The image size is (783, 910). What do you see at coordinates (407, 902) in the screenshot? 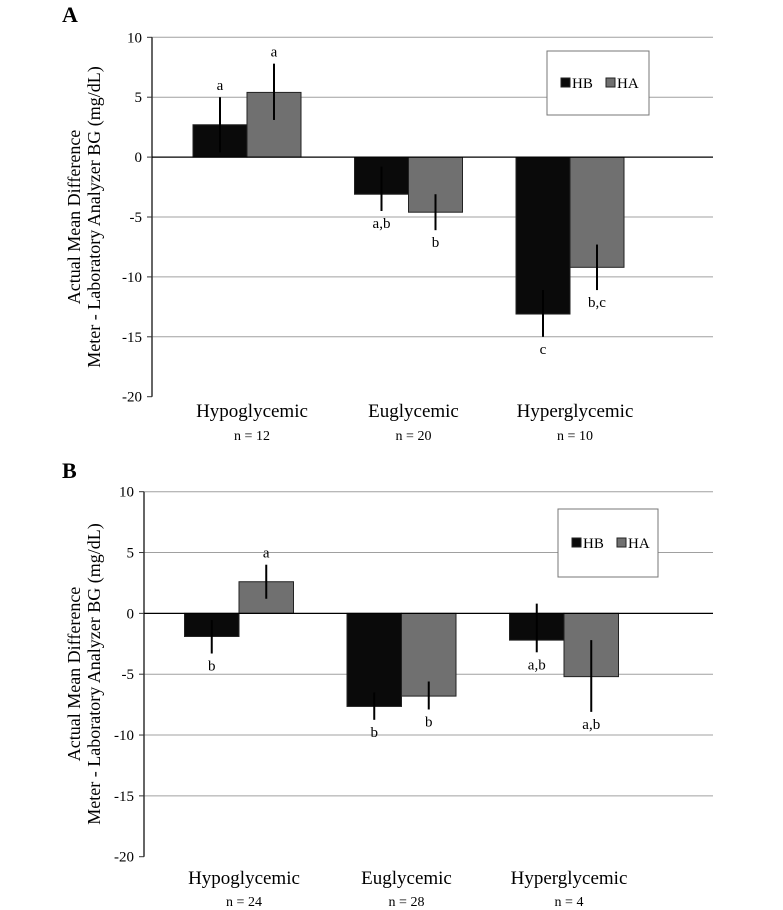
I see `category-n-label: n = 28` at bounding box center [407, 902].